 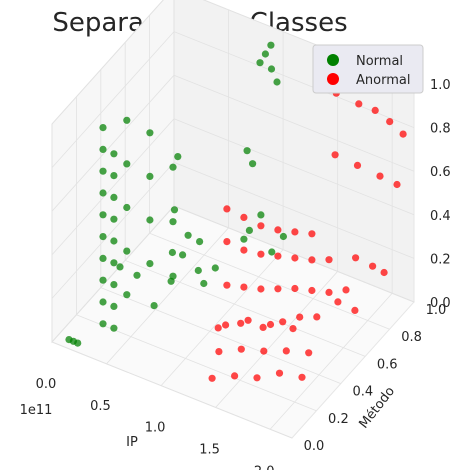 I want to click on x-tick-label: 2.0, so click(x=264, y=467).